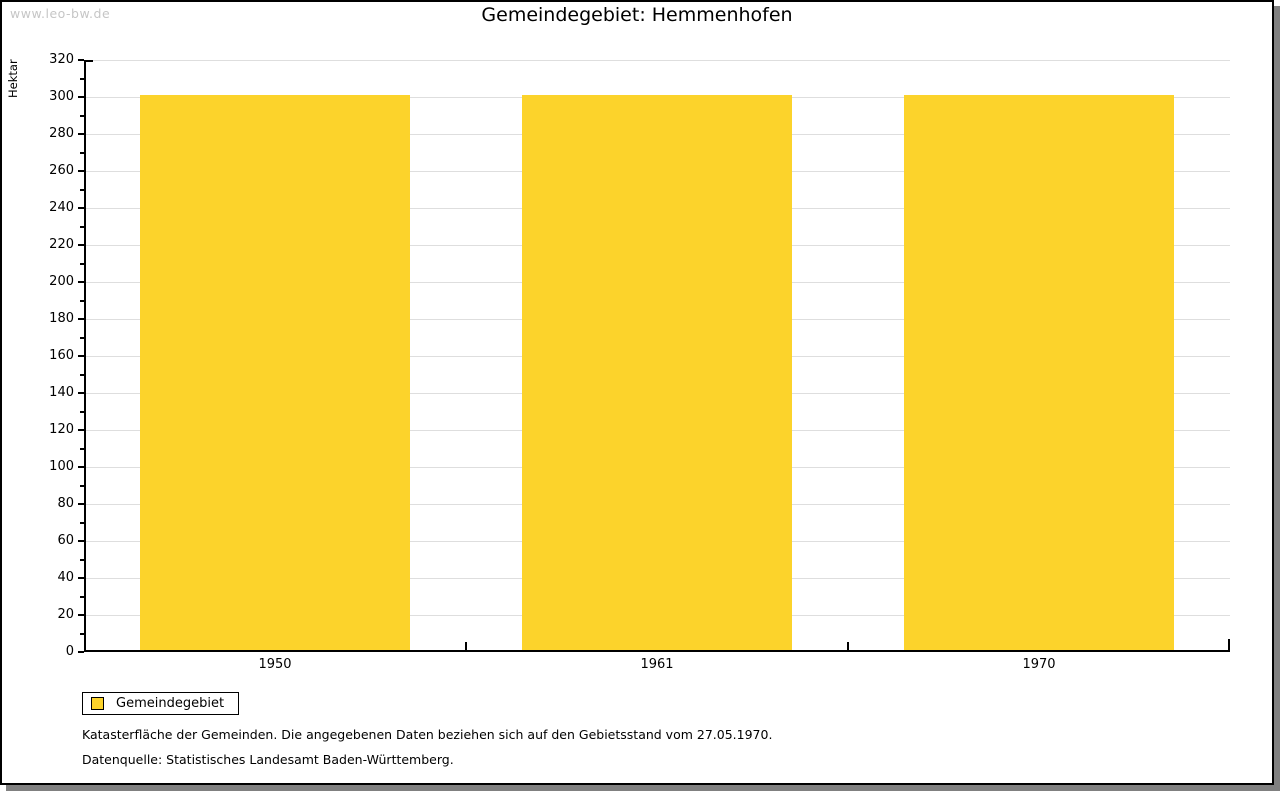  What do you see at coordinates (61, 429) in the screenshot?
I see `y-tick-label-120: 120` at bounding box center [61, 429].